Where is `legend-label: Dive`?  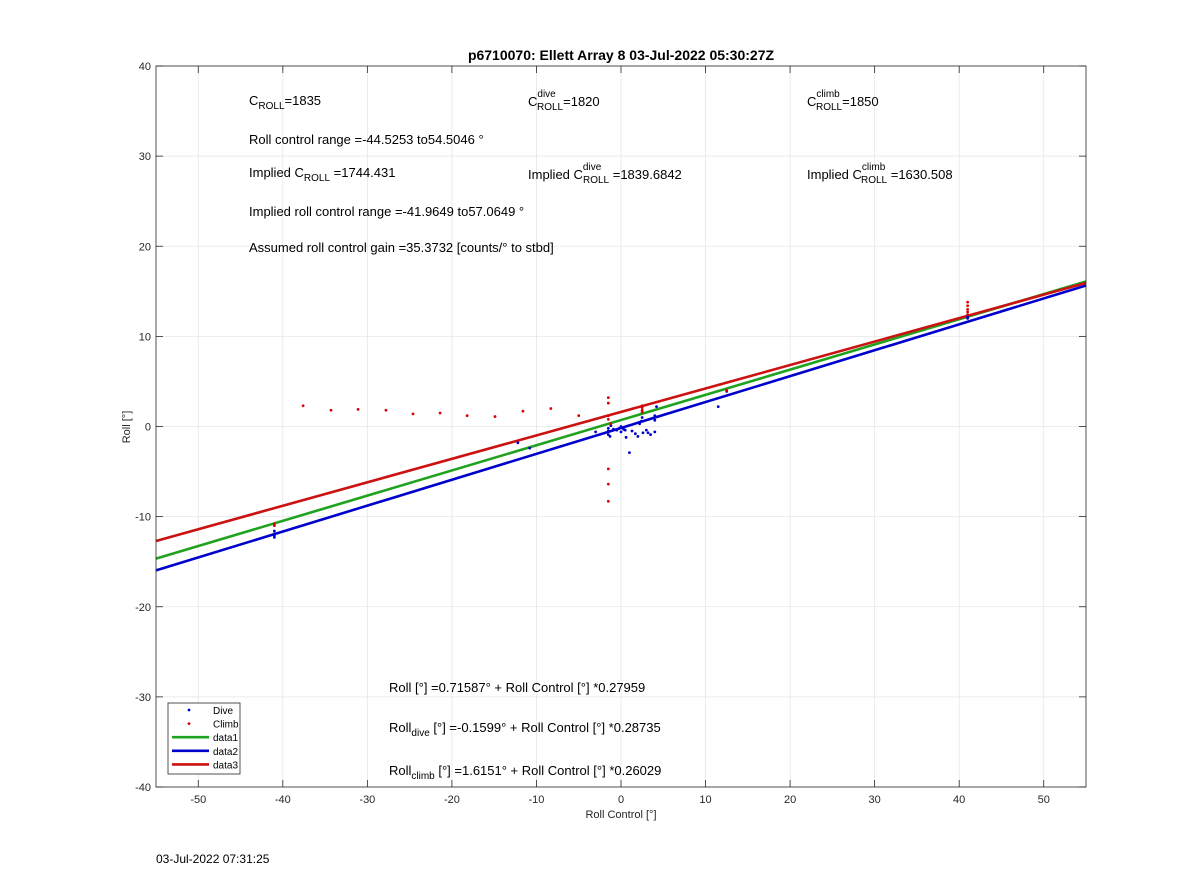
legend-label: Dive is located at coordinates (223, 711).